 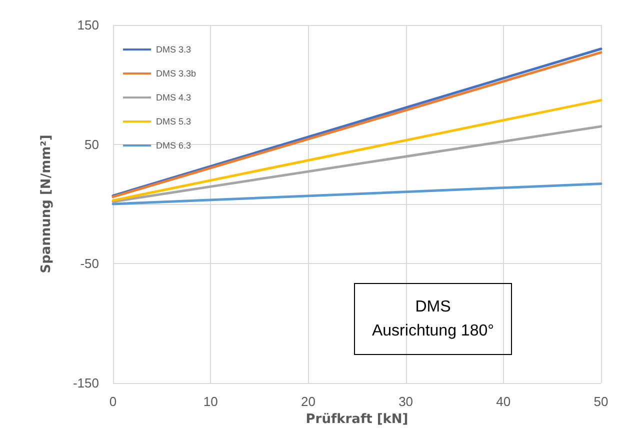 I want to click on y-tick-label: -150, so click(x=85, y=383).